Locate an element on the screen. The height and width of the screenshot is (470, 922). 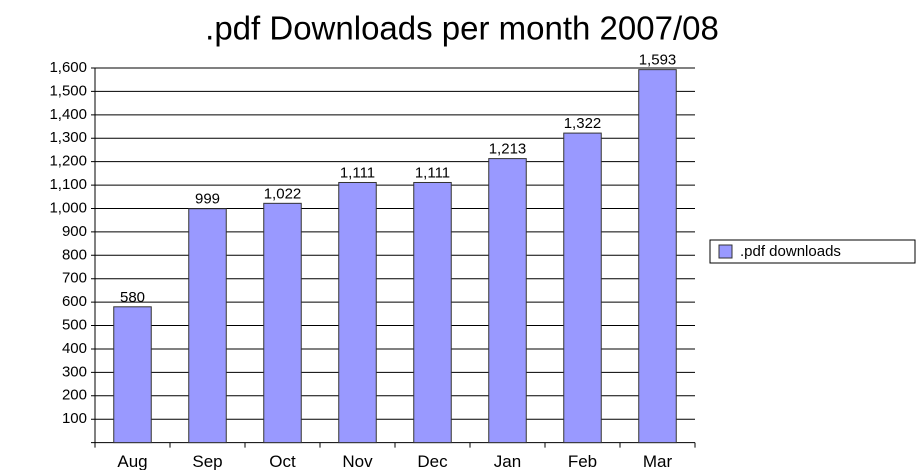
y-tick-label: 700 is located at coordinates (74, 278).